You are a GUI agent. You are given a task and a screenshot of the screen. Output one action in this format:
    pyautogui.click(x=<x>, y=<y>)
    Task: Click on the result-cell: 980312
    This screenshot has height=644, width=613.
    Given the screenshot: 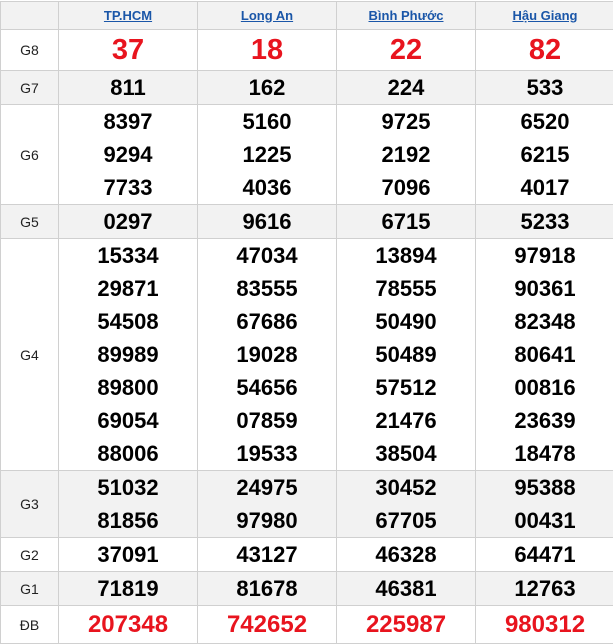 What is the action you would take?
    pyautogui.click(x=544, y=625)
    